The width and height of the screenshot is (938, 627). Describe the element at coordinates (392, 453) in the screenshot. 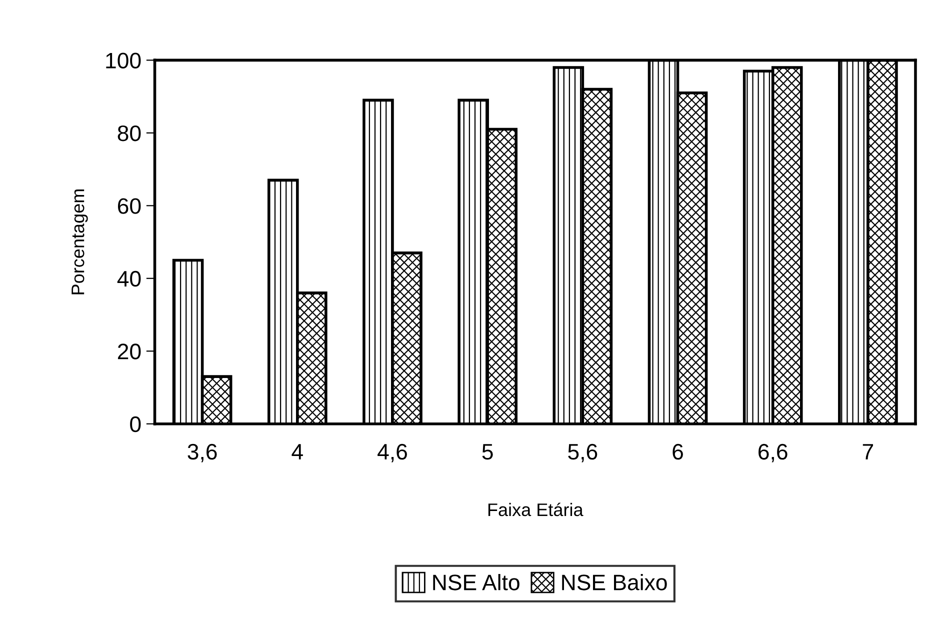

I see `x-tick-label: 4,6` at that location.